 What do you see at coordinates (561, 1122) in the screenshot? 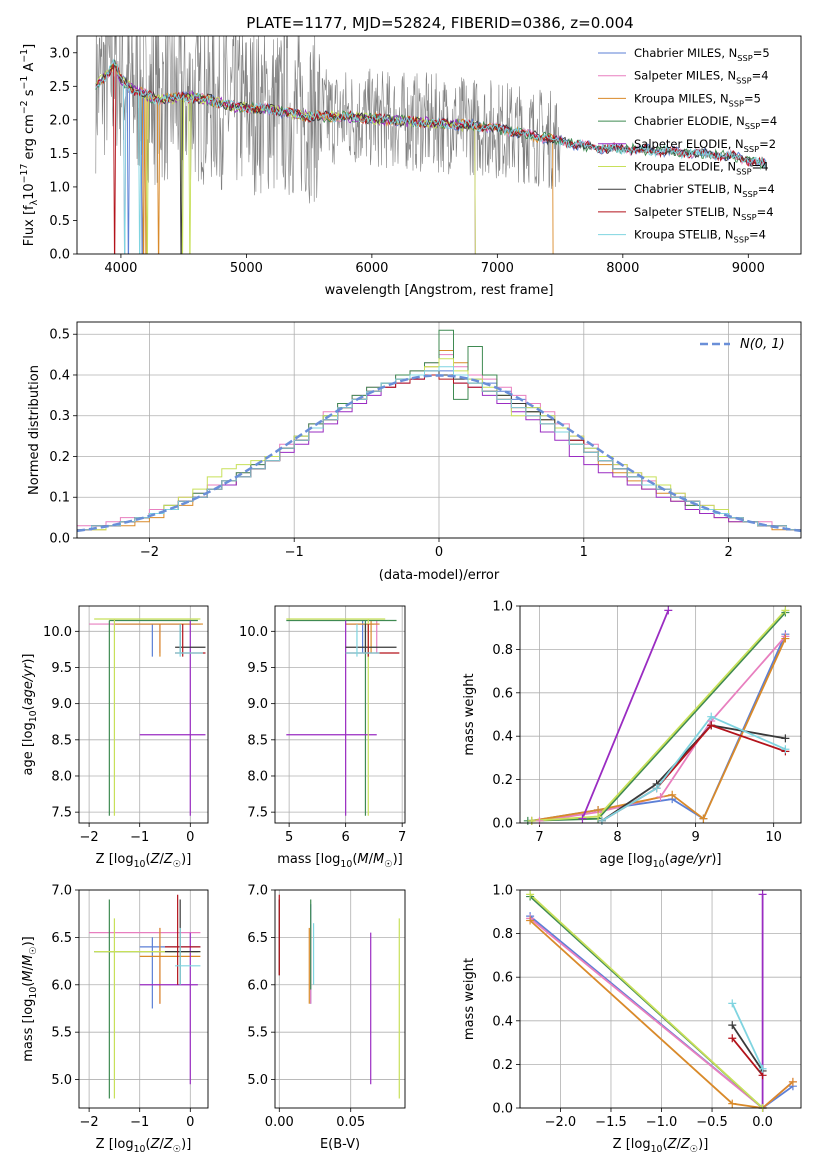
I see `x-tick-label: −2.0` at bounding box center [561, 1122].